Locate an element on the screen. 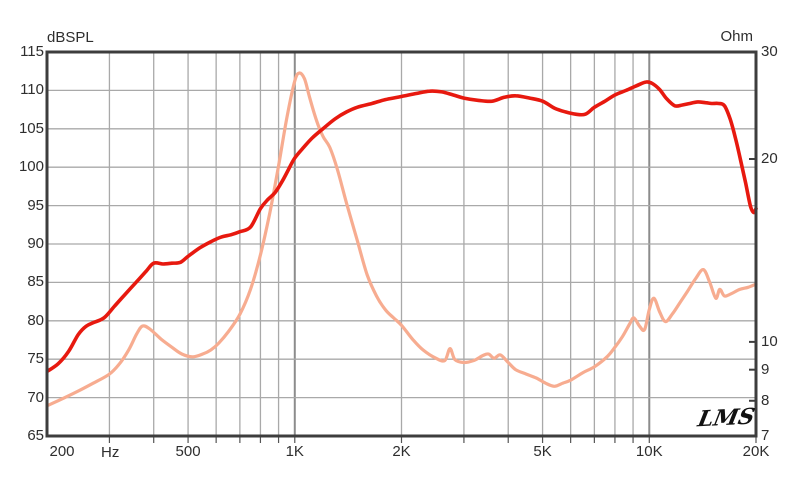  x-axis-tick-label: 1K is located at coordinates (294, 451).